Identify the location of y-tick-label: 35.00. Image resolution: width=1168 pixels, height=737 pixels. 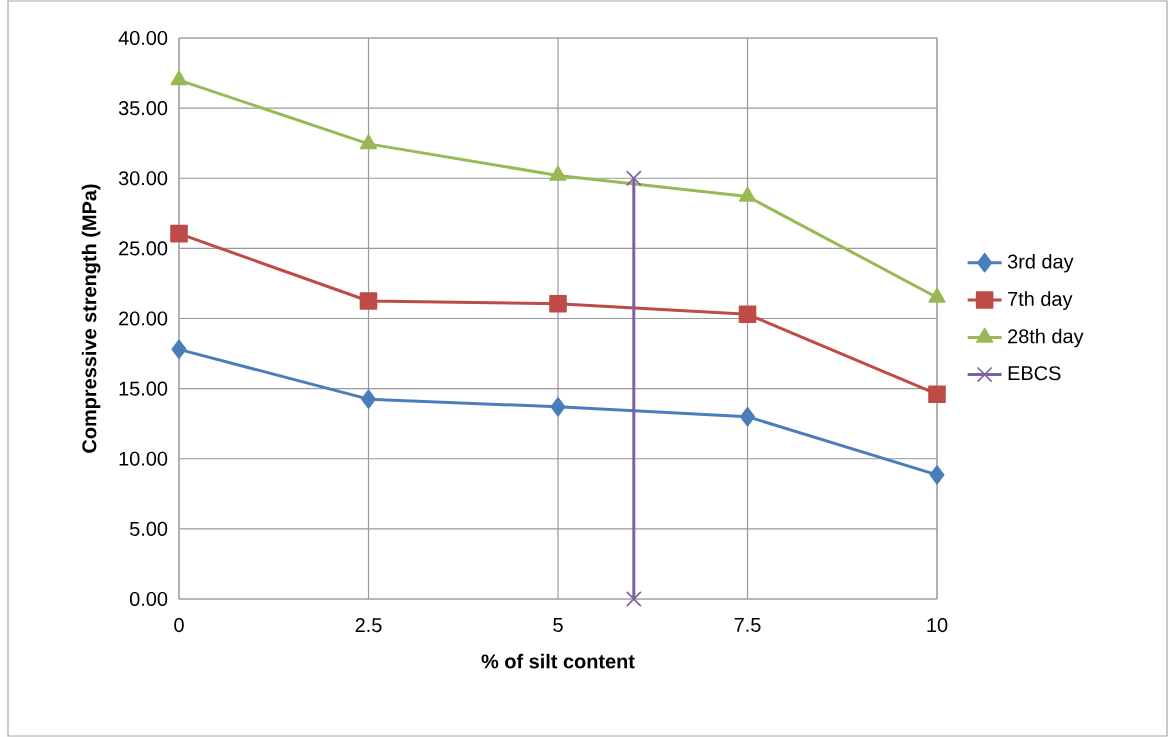
(143, 108).